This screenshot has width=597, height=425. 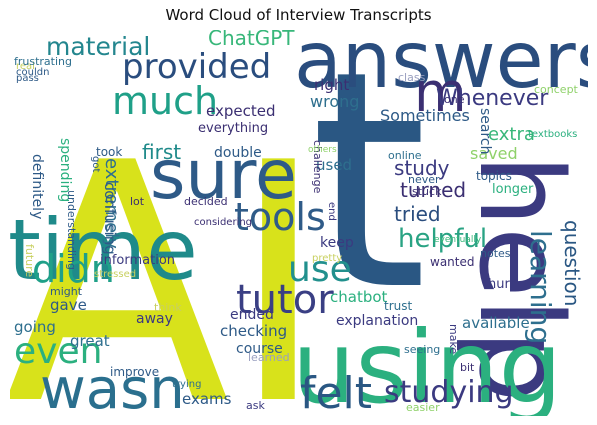 I want to click on cloud-word: easier, so click(x=423, y=407).